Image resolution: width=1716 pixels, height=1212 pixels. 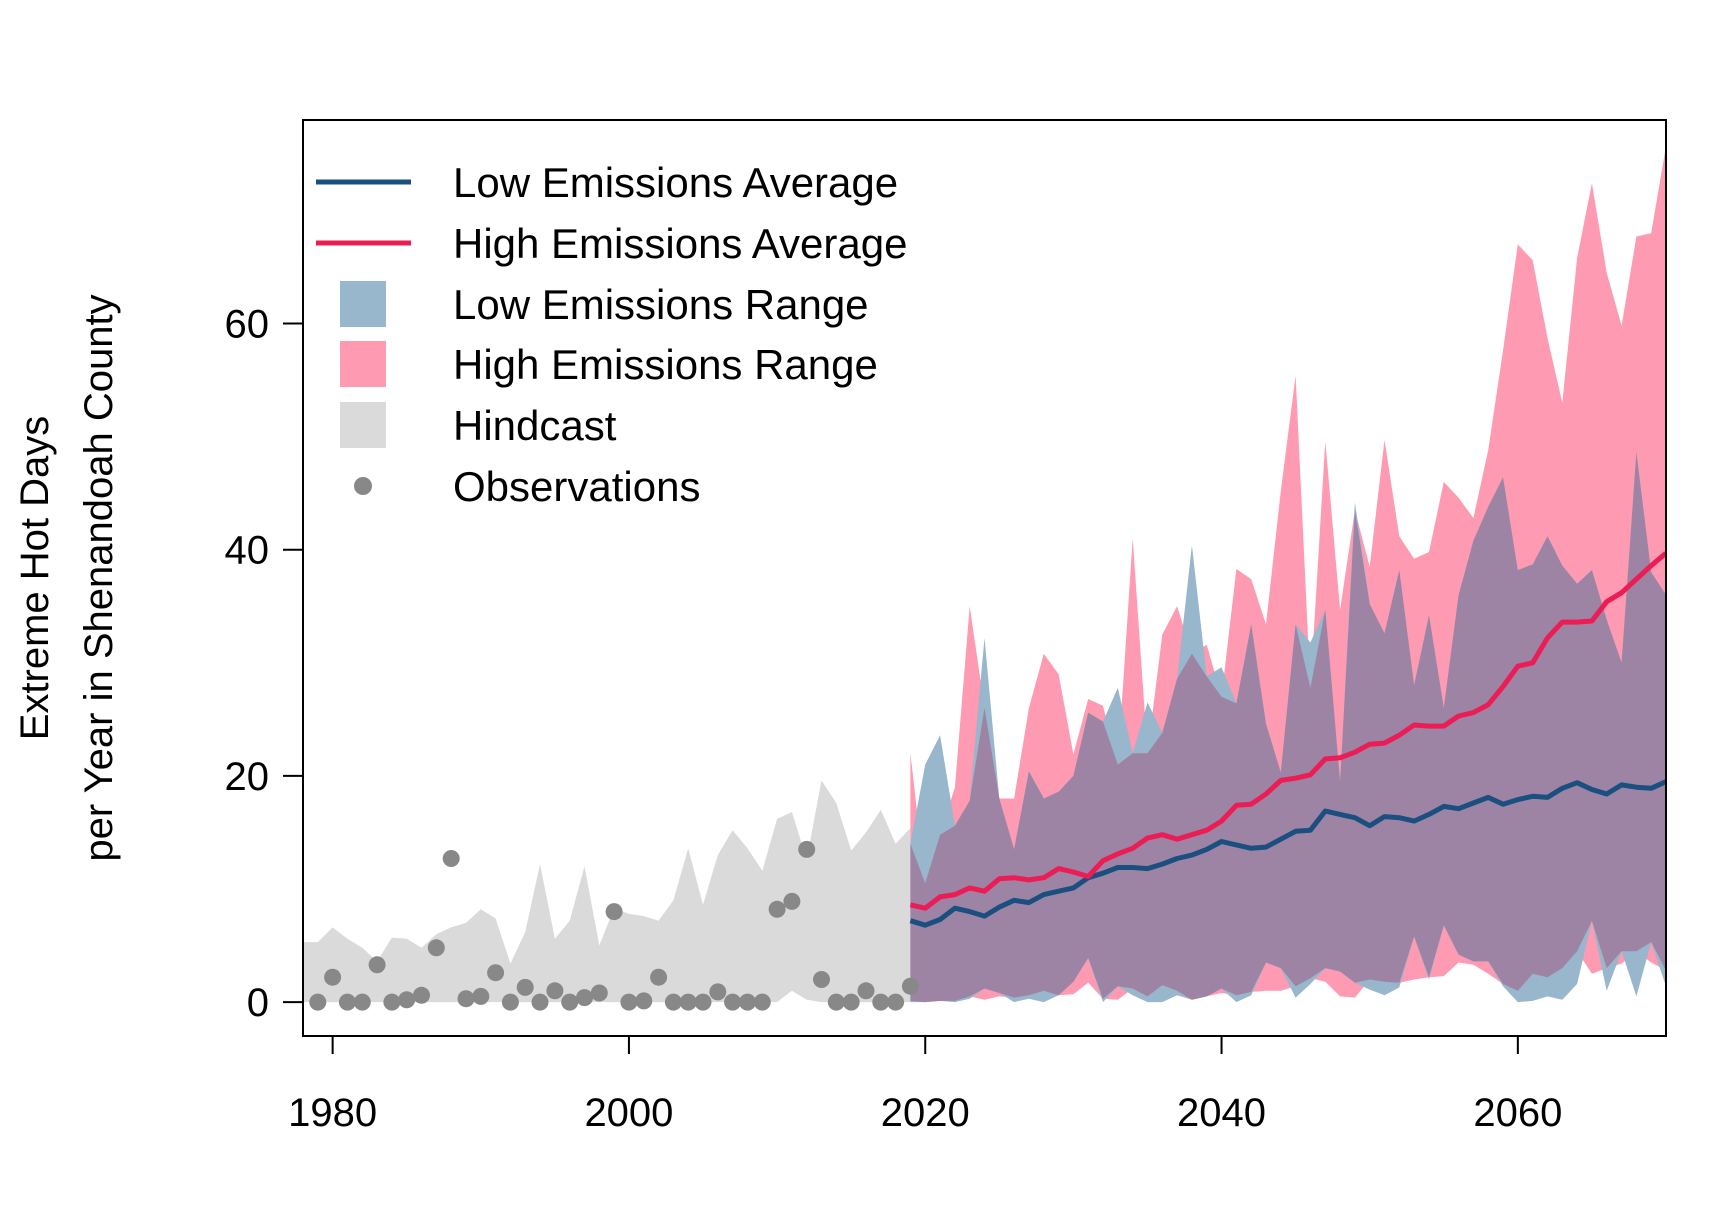 I want to click on legend-point-swatch, so click(x=363, y=486).